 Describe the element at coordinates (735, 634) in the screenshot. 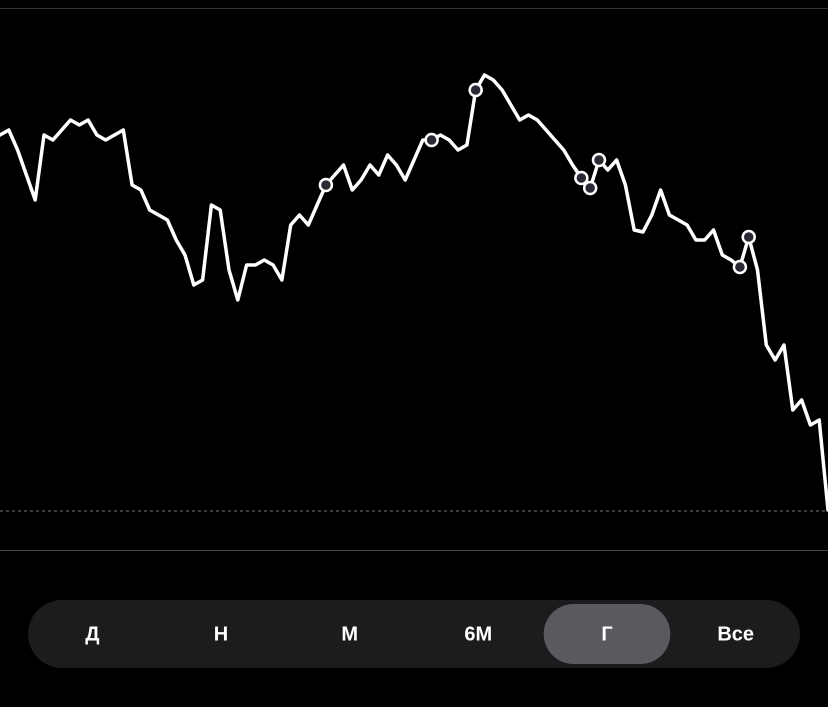

I see `tab-label: Все` at that location.